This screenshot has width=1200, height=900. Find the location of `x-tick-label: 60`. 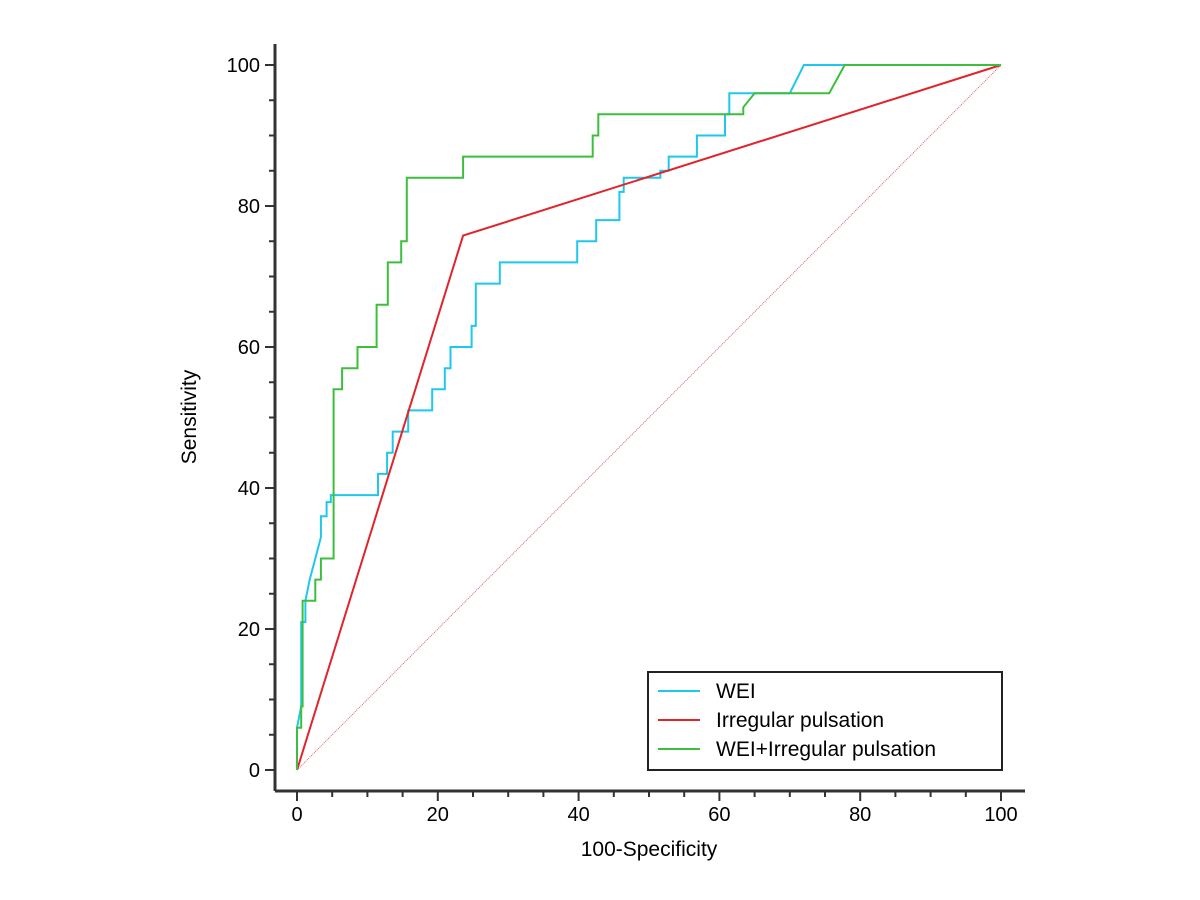

x-tick-label: 60 is located at coordinates (719, 815).